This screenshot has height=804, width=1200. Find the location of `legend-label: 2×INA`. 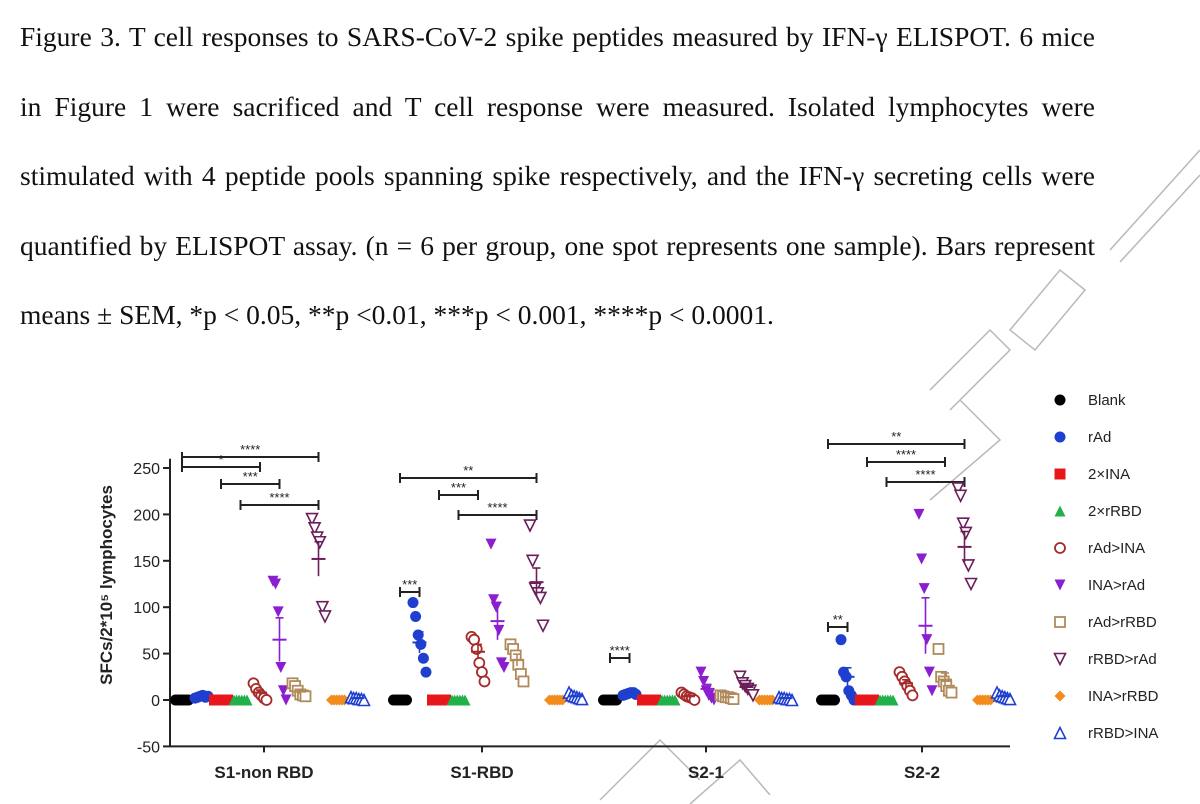

legend-label: 2×INA is located at coordinates (1109, 474).